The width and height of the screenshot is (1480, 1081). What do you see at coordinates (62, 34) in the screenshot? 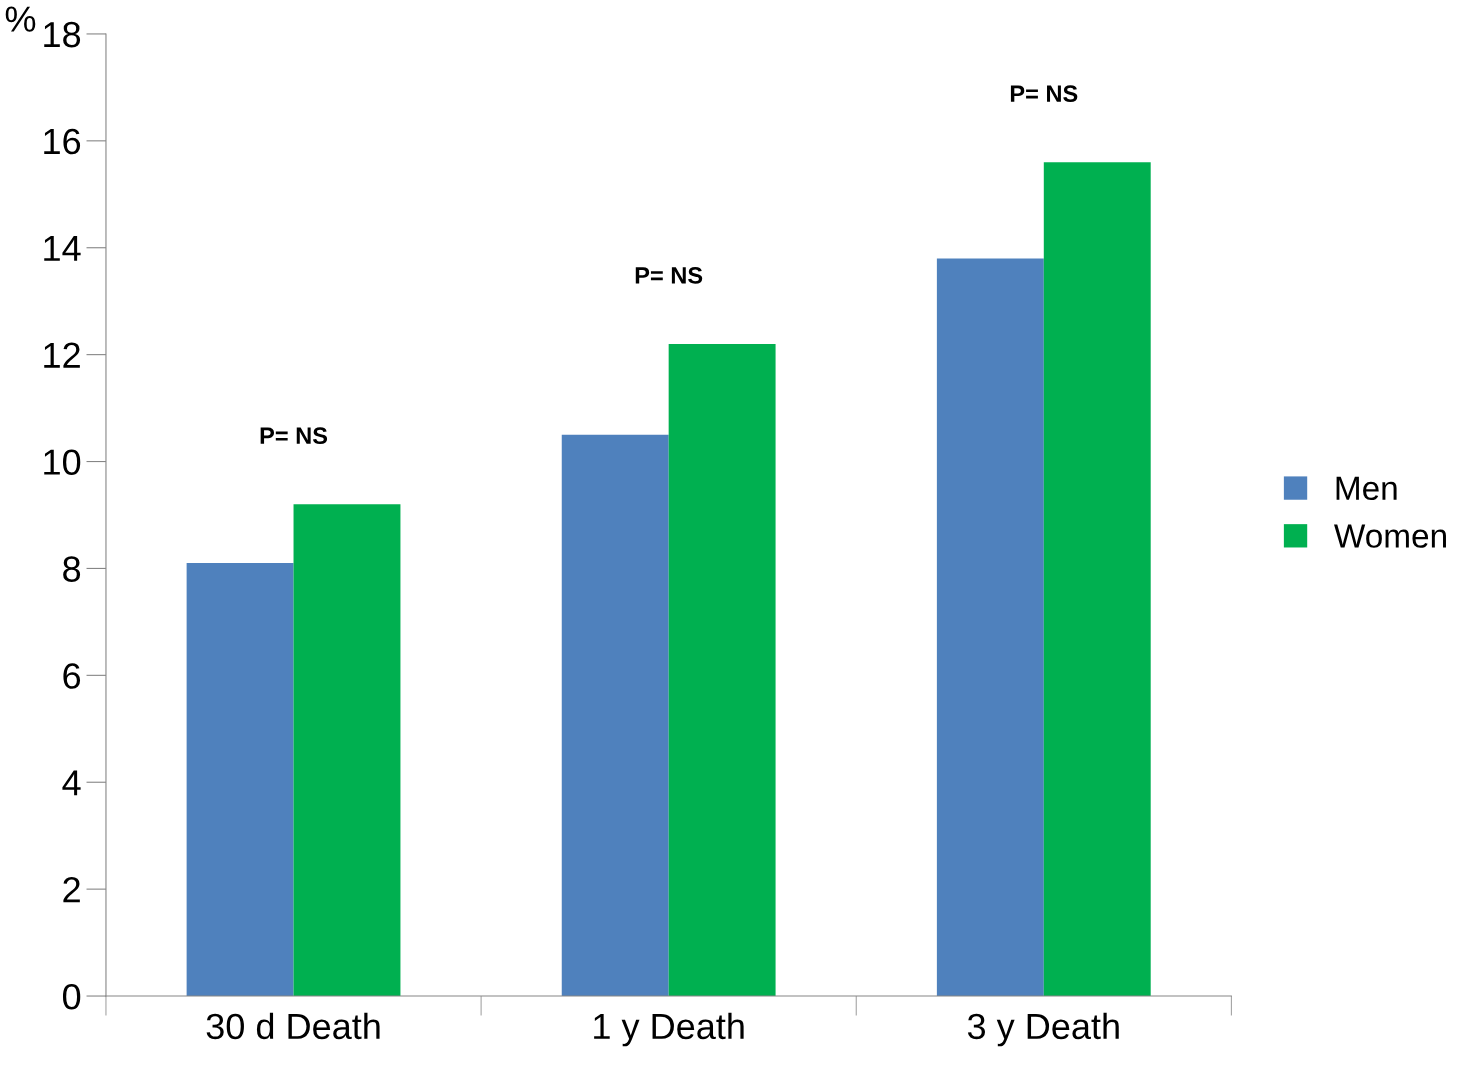
I see `y-tick-label: 18` at bounding box center [62, 34].